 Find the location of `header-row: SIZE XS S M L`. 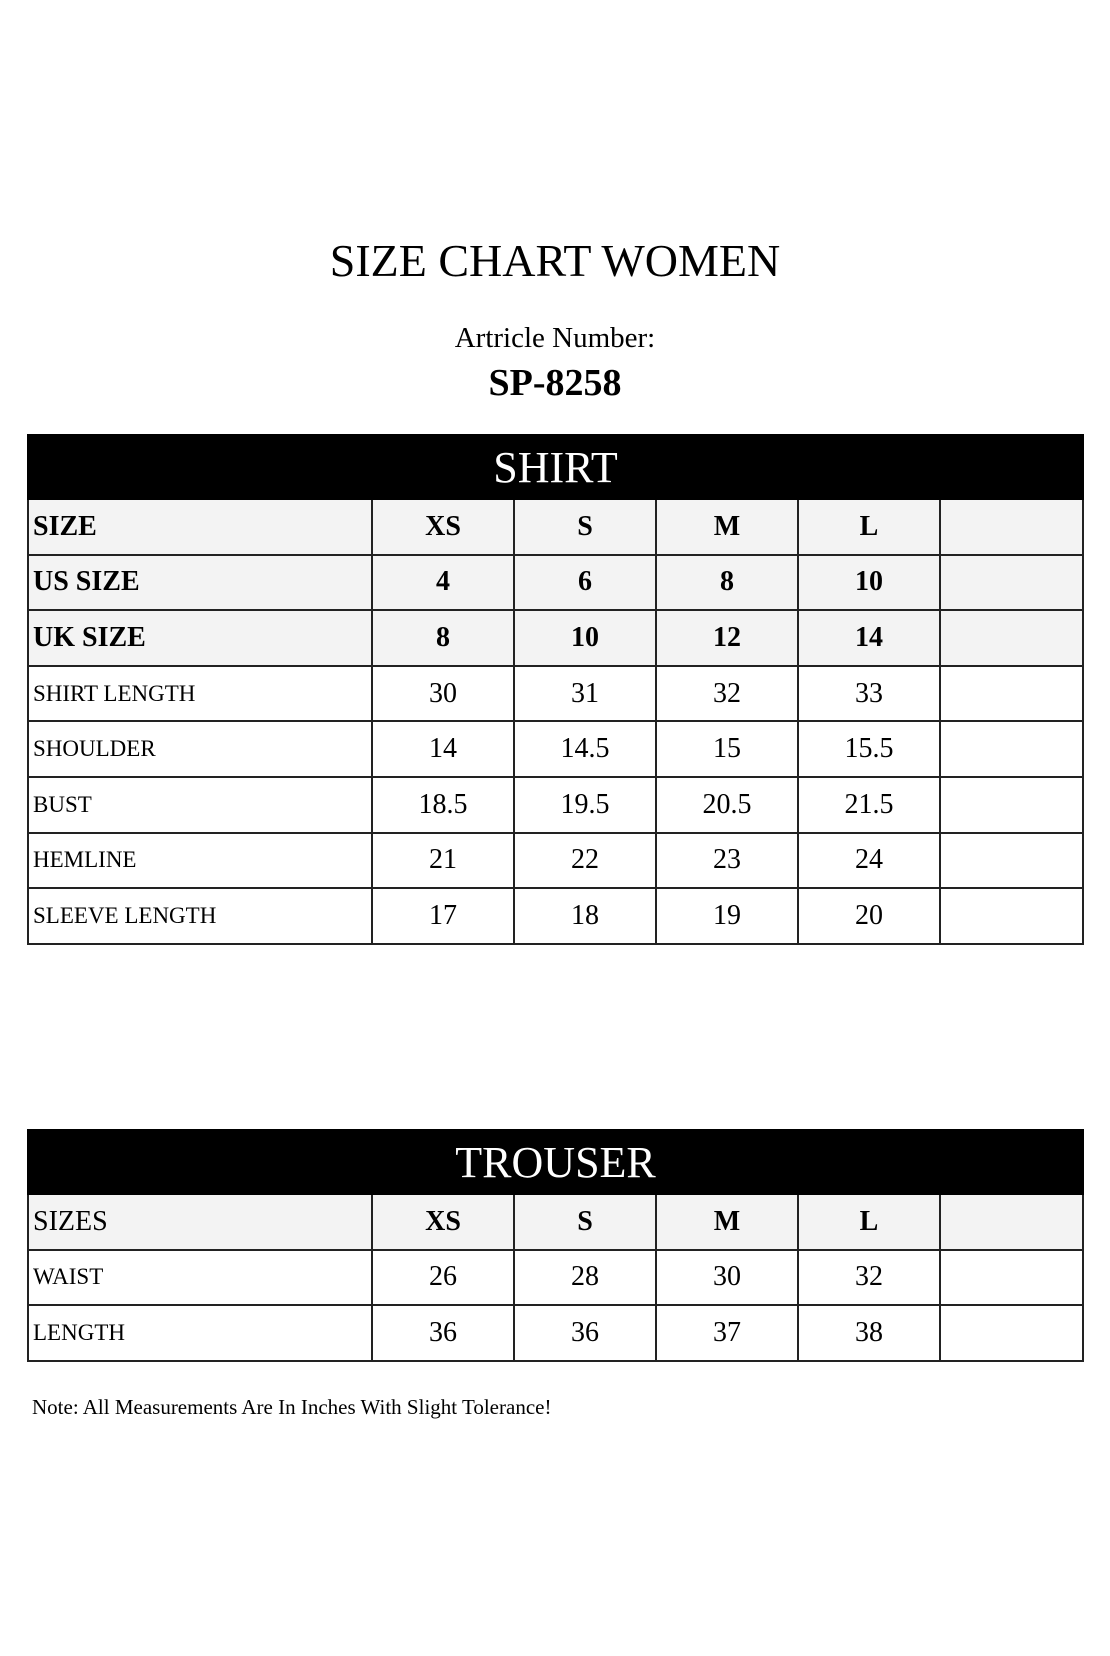

header-row: SIZE XS S M L is located at coordinates (556, 527).